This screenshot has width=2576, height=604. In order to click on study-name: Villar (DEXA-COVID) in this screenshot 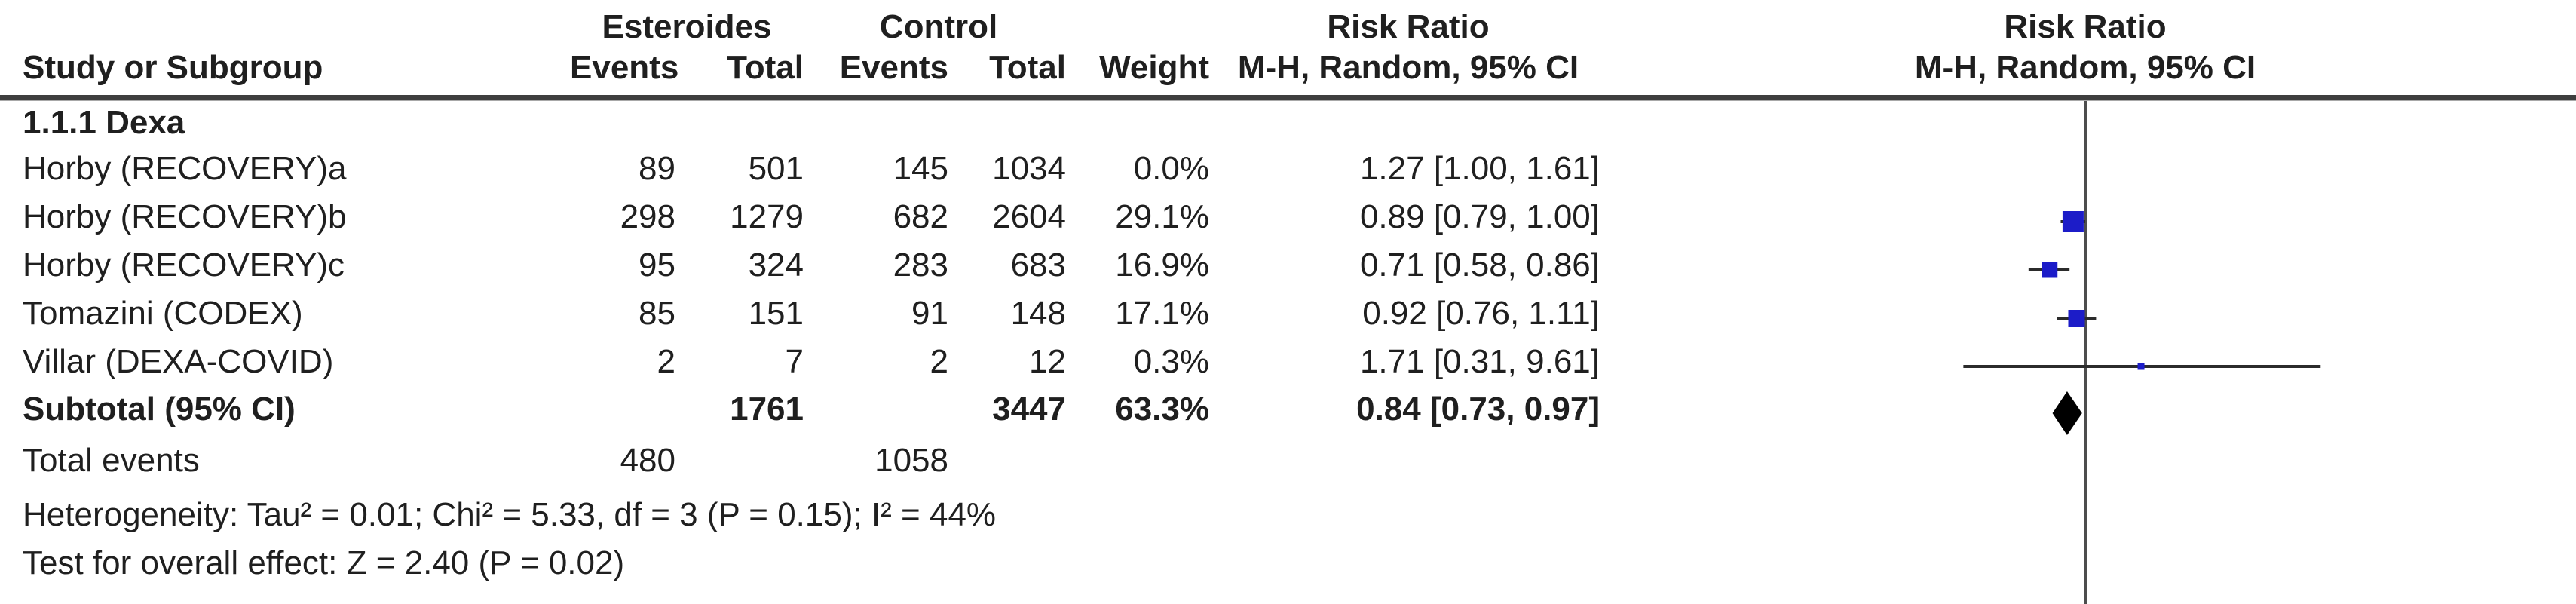, I will do `click(178, 361)`.